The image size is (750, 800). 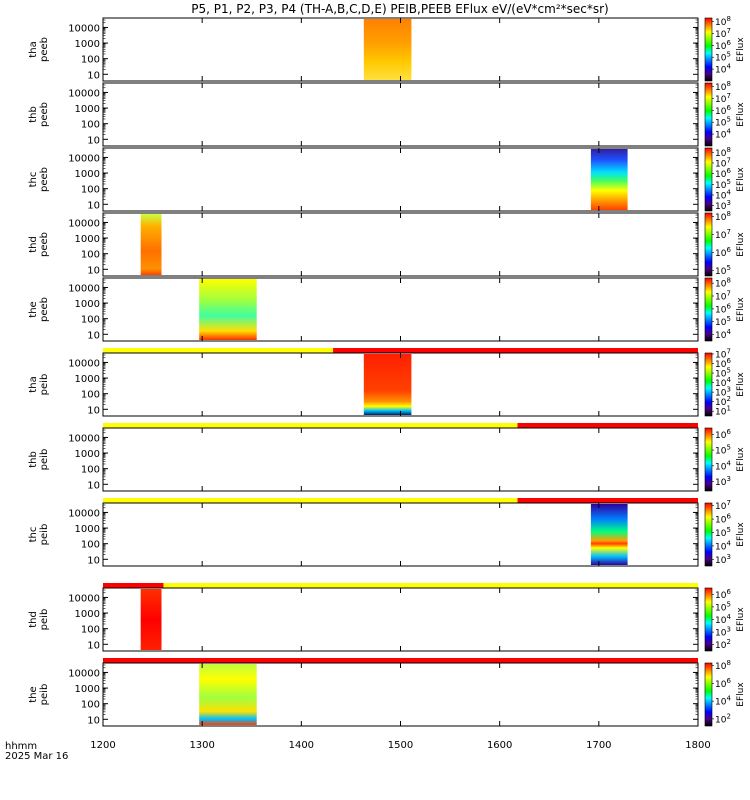 I want to click on flag-bar-right, so click(x=430, y=585).